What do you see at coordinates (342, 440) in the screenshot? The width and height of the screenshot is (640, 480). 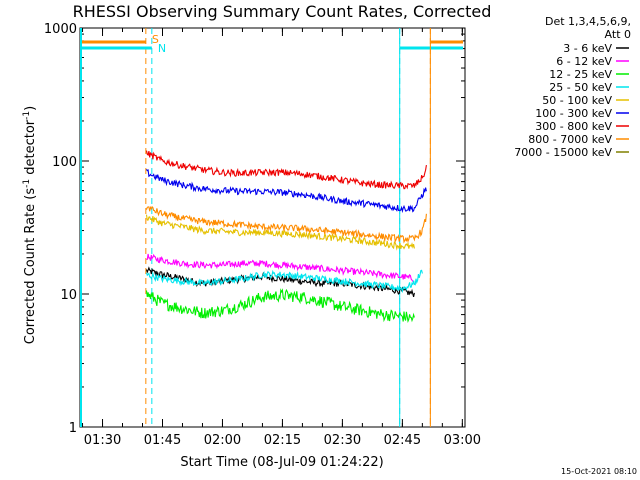 I see `x-tick-label: 02:30` at bounding box center [342, 440].